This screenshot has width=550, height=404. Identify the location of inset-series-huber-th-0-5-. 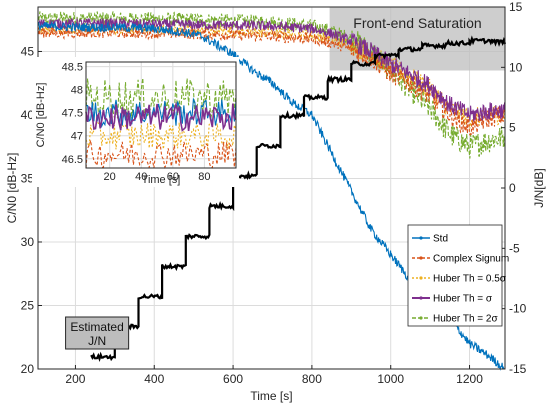
(161, 135).